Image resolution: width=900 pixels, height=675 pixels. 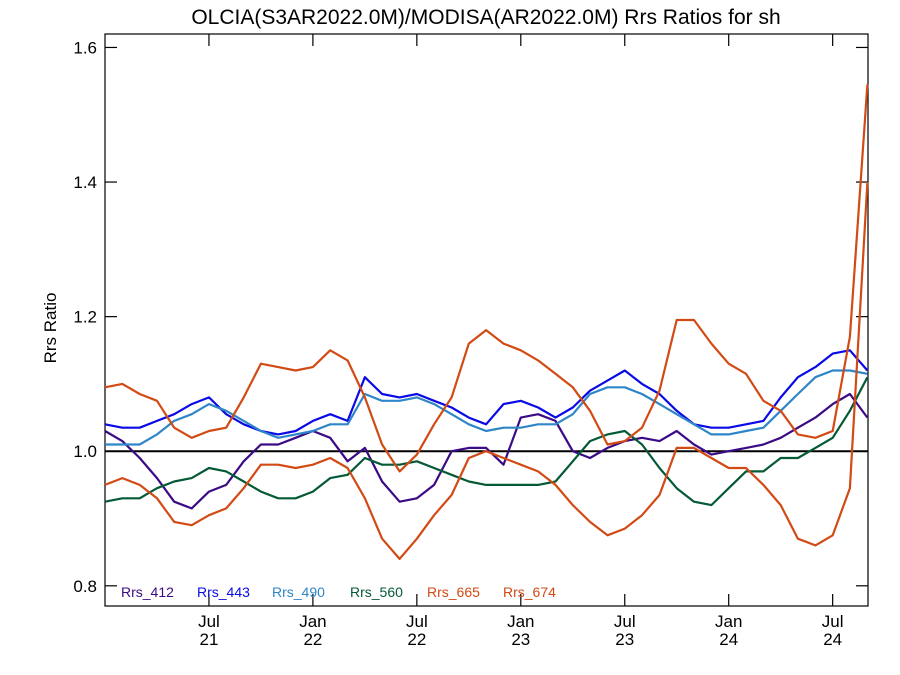 I want to click on legend-entry-rrs-560: Rrs_560, so click(x=376, y=592).